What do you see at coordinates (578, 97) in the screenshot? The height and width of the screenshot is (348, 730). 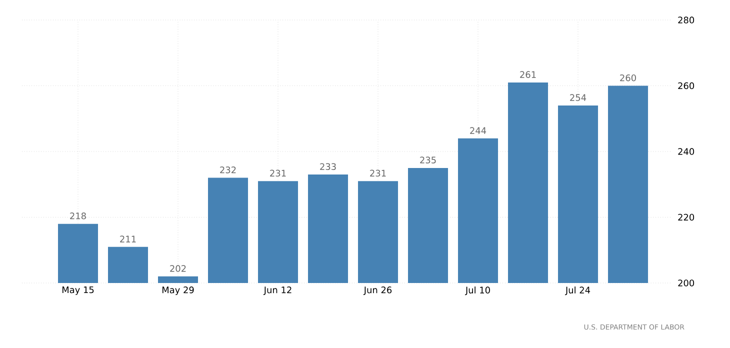 I see `data-label: 254` at bounding box center [578, 97].